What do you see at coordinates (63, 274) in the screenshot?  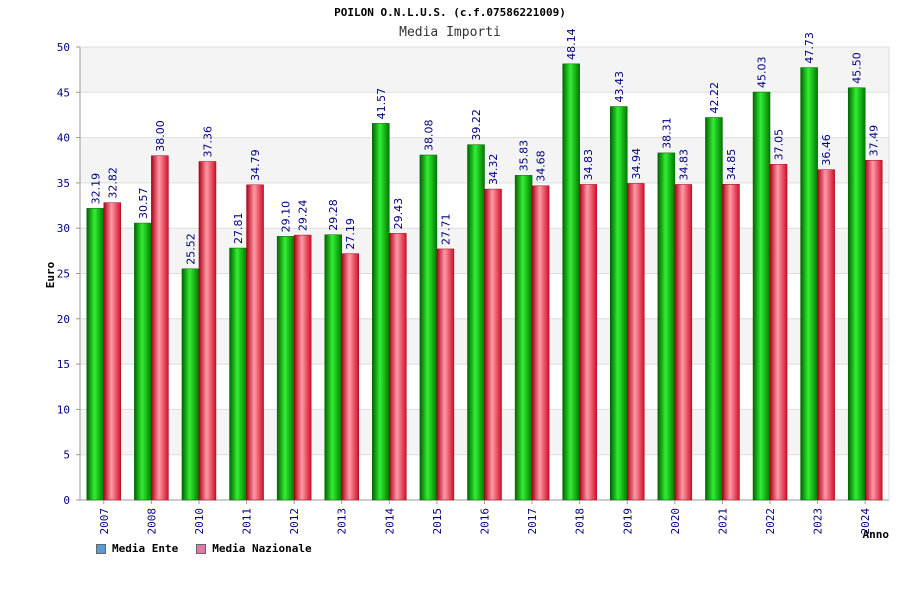 I see `y-tick-label: 25` at bounding box center [63, 274].